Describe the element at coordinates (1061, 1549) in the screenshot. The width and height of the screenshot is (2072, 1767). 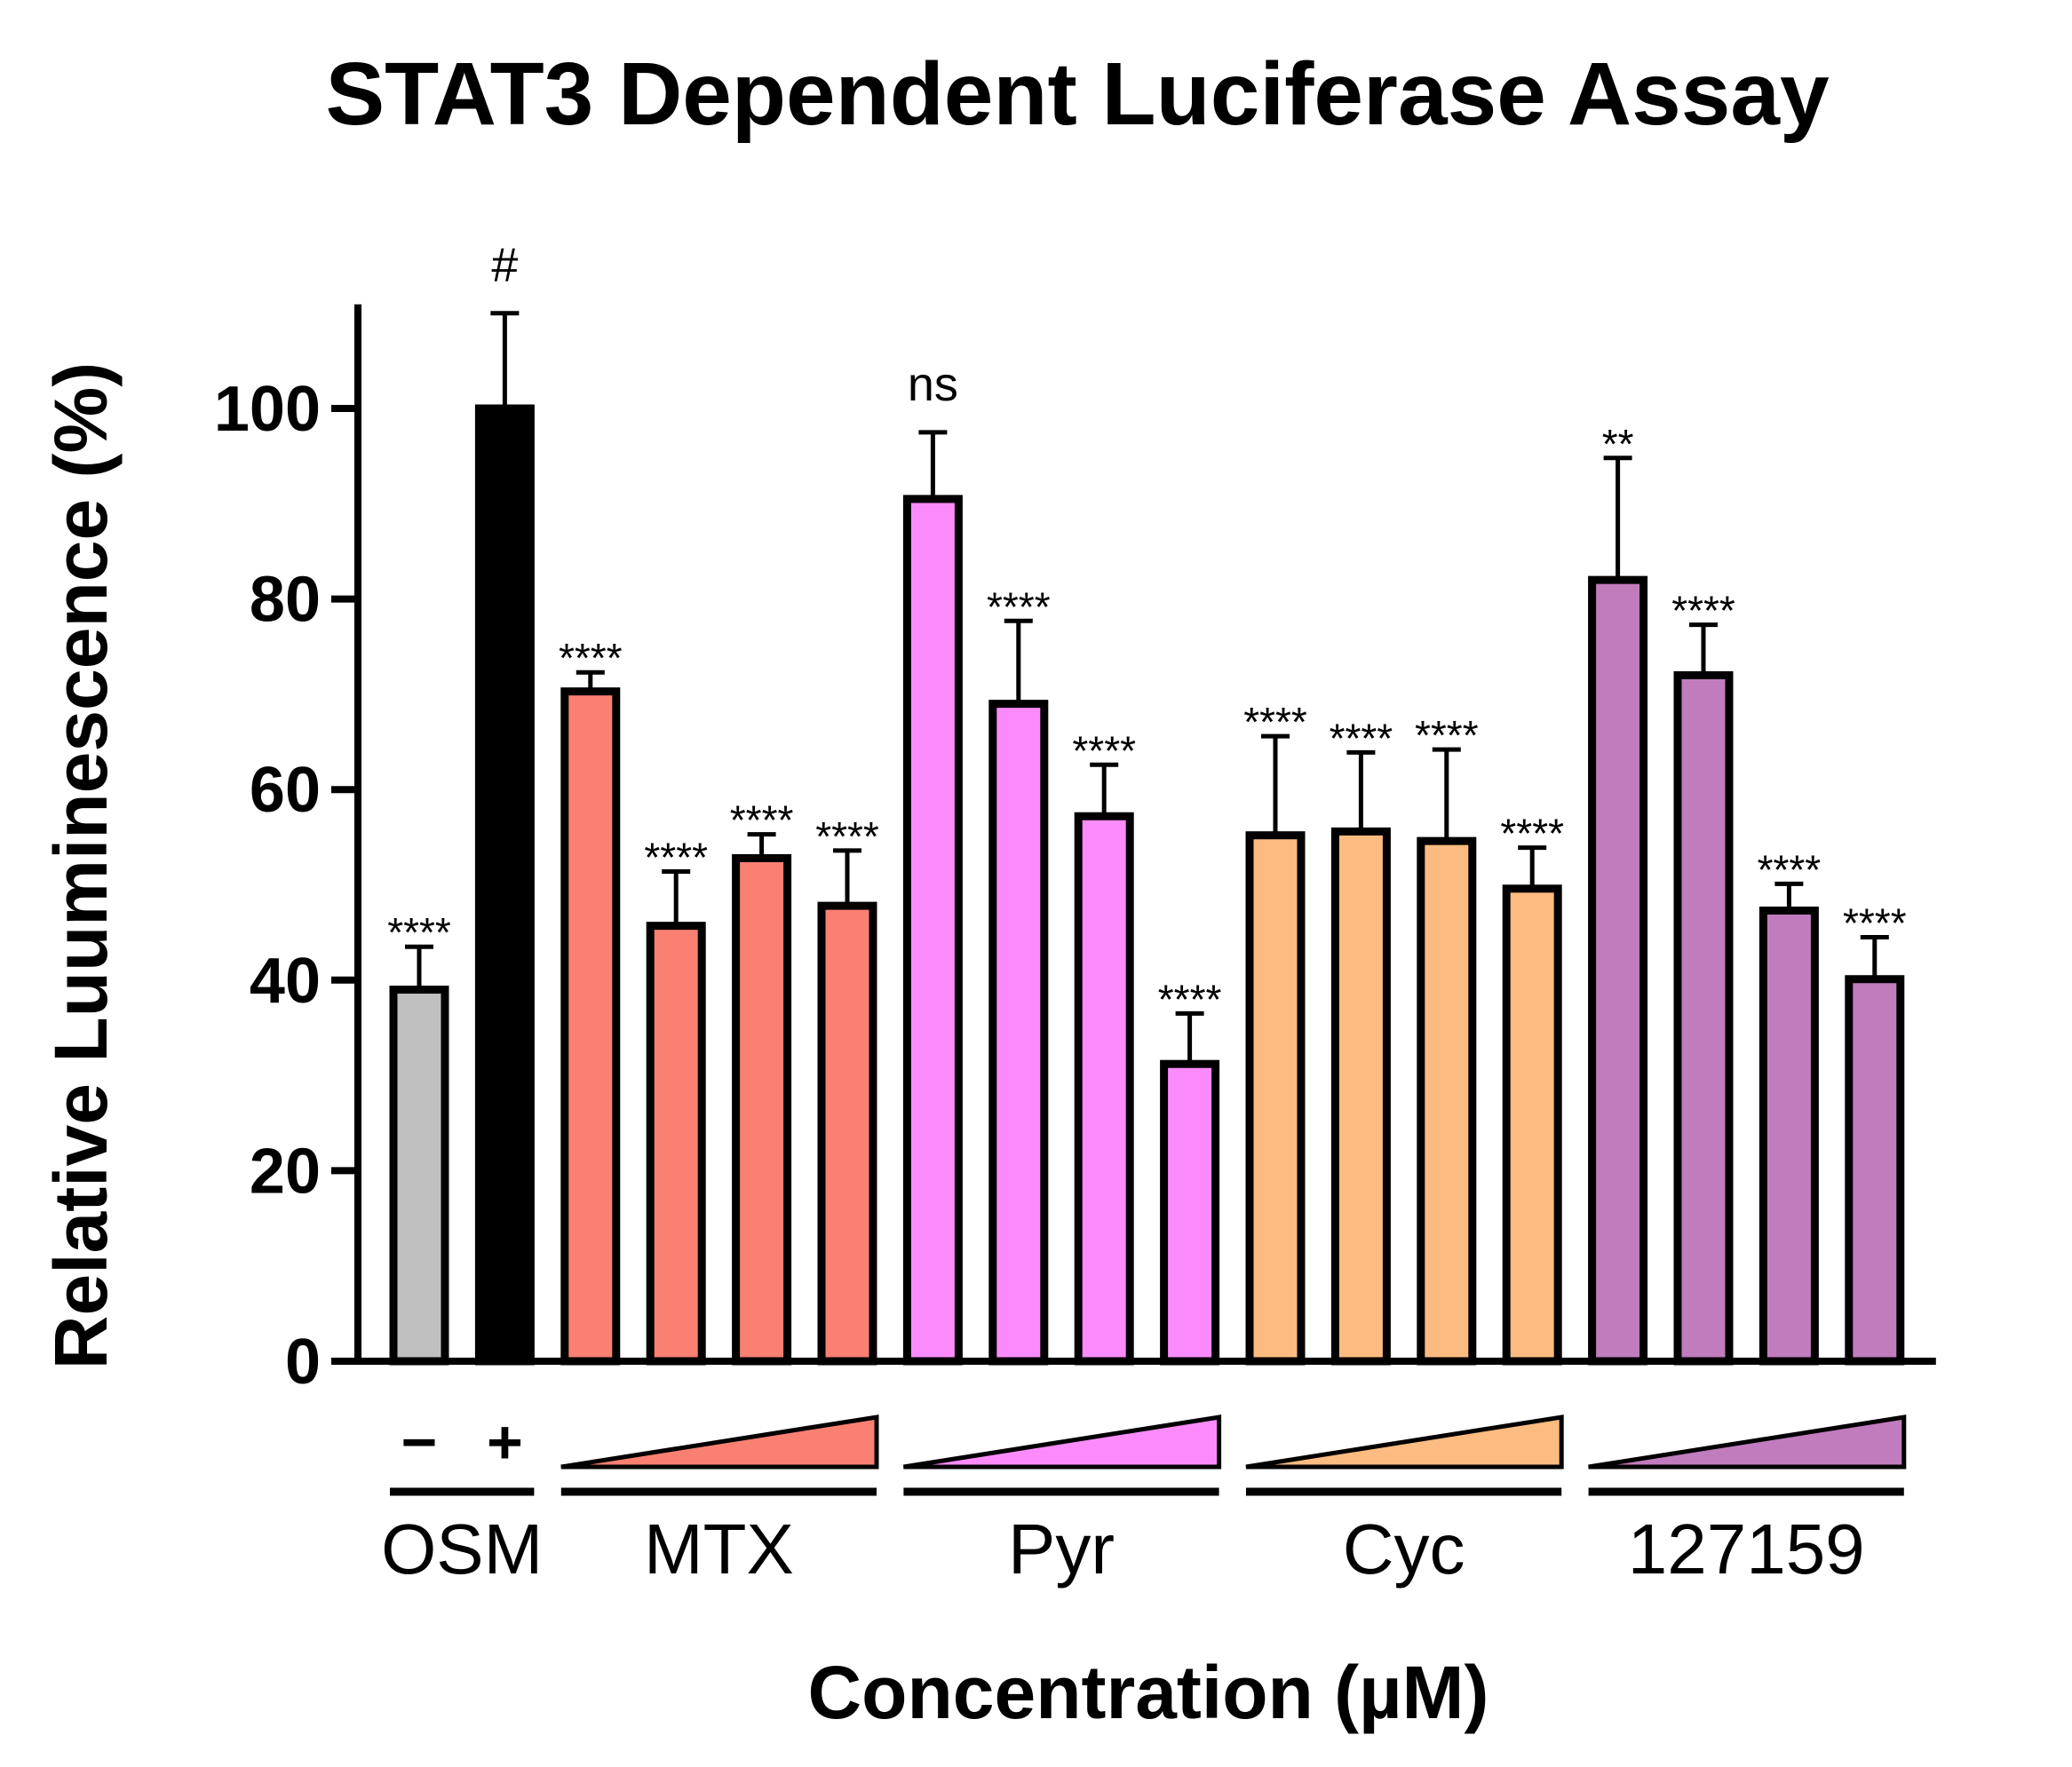
I see `group-label-pyr: Pyr` at that location.